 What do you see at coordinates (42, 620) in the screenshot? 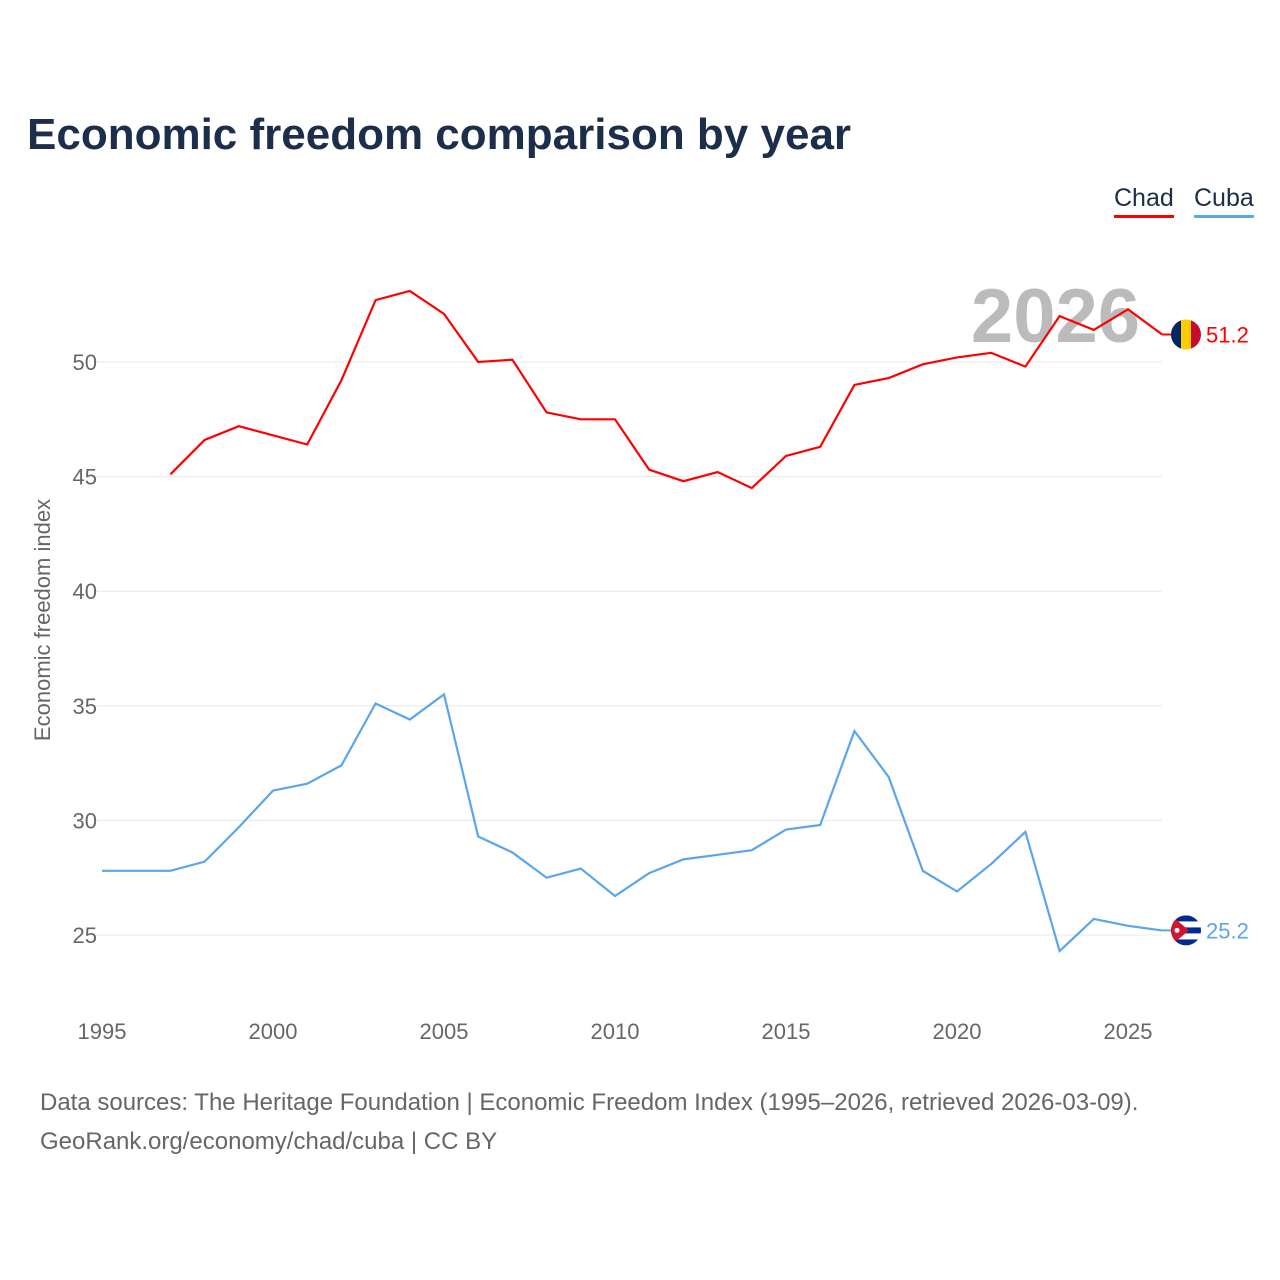
I see `y-axis-label: Economic freedom index` at bounding box center [42, 620].